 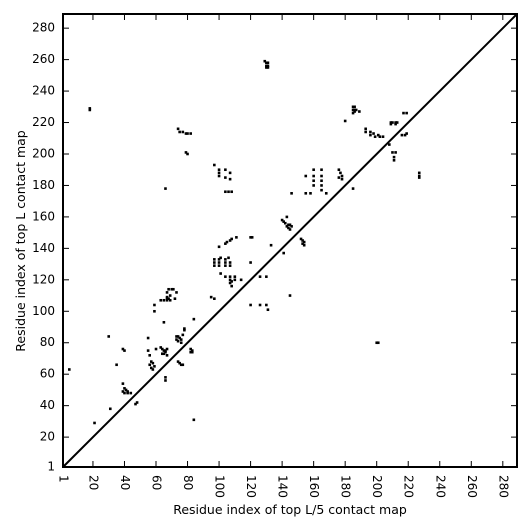 What do you see at coordinates (43, 185) in the screenshot?
I see `y-tick-label: 180` at bounding box center [43, 185].